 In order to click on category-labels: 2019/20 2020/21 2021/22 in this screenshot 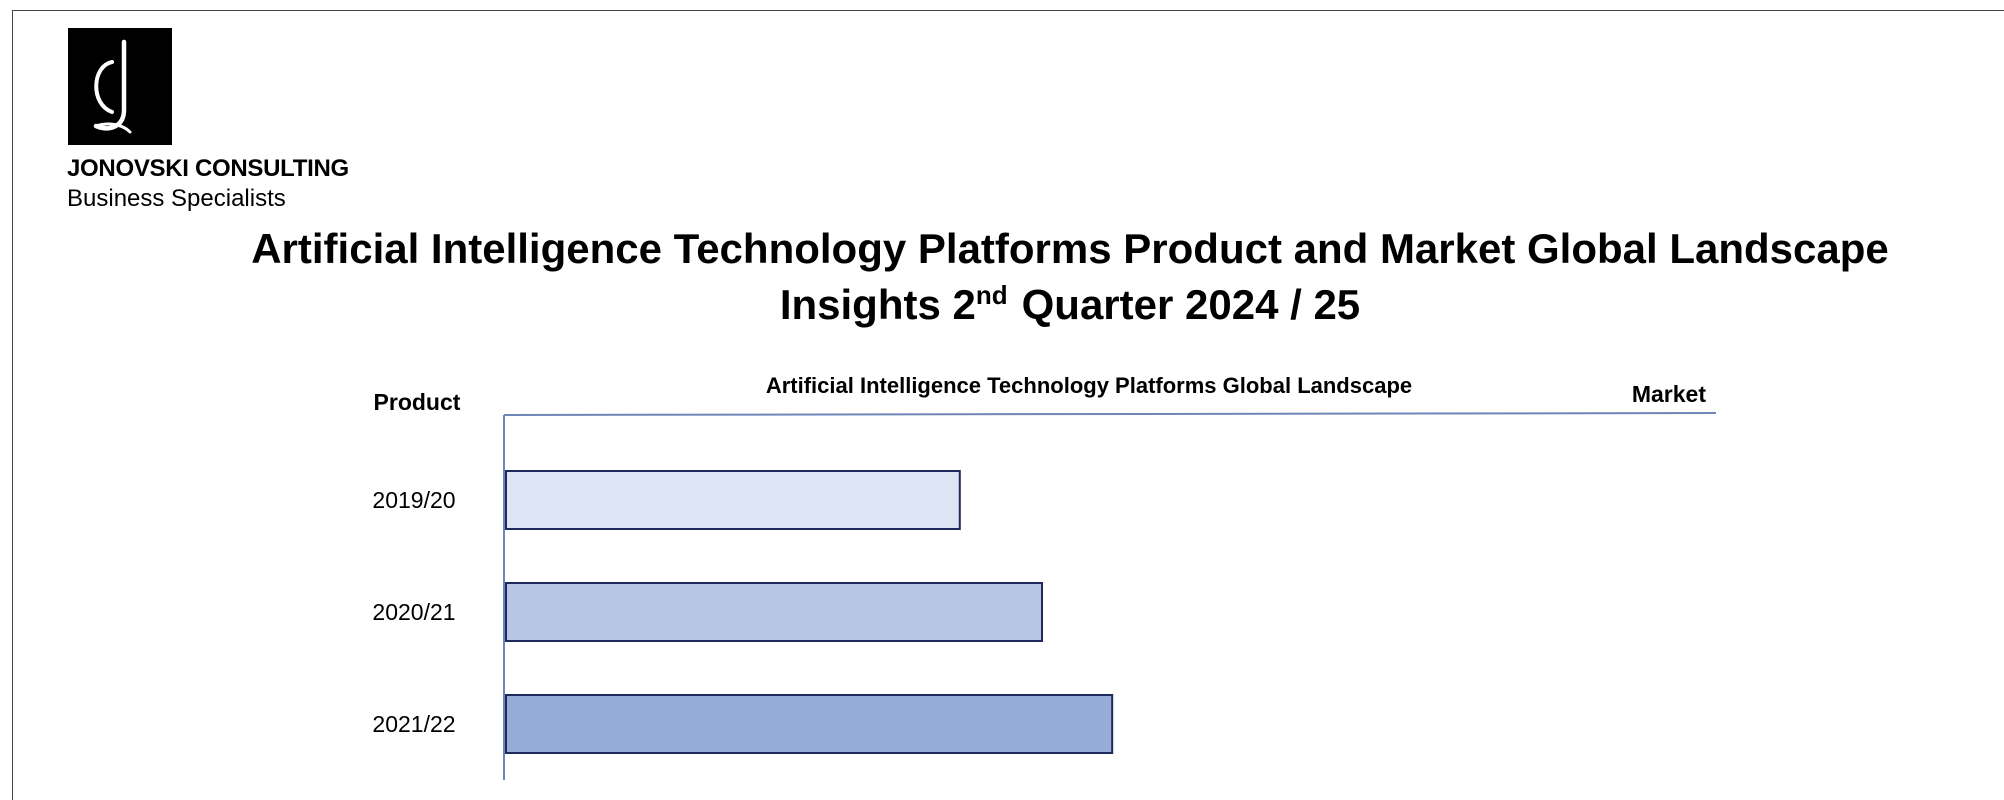, I will do `click(413, 612)`.